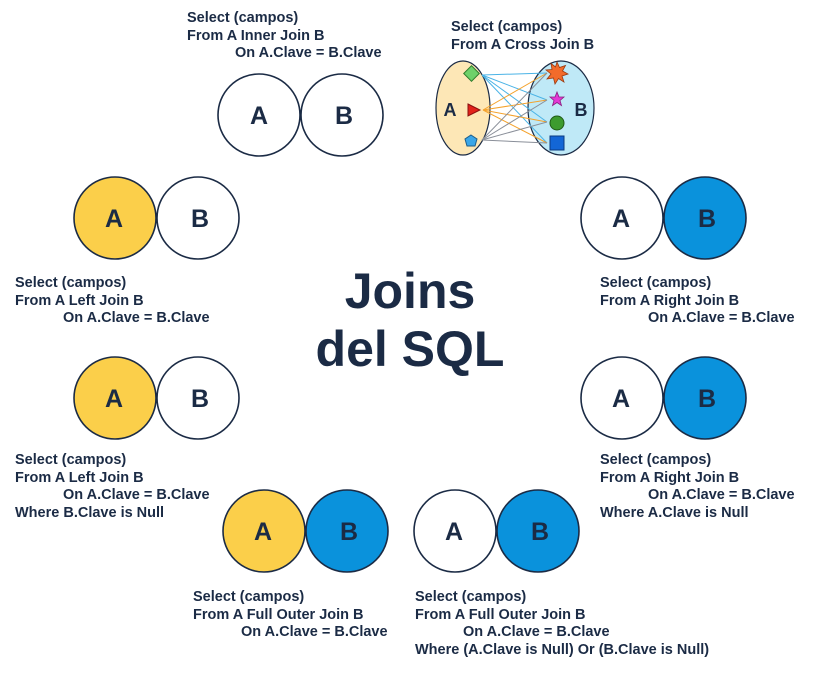 This screenshot has width=820, height=673. Describe the element at coordinates (410, 291) in the screenshot. I see `title-line-1: Joins` at that location.